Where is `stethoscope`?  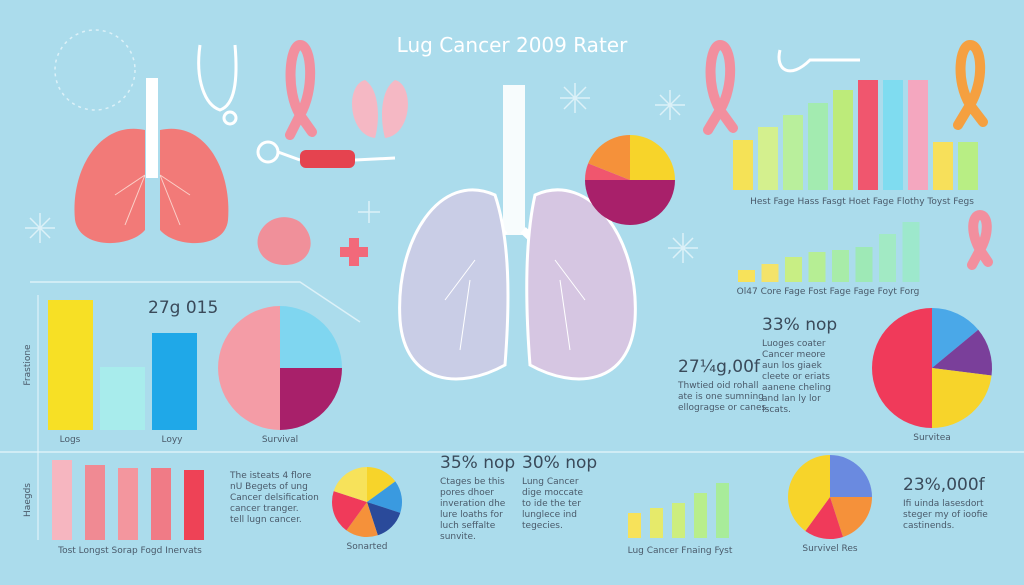 stethoscope is located at coordinates (528, 104).